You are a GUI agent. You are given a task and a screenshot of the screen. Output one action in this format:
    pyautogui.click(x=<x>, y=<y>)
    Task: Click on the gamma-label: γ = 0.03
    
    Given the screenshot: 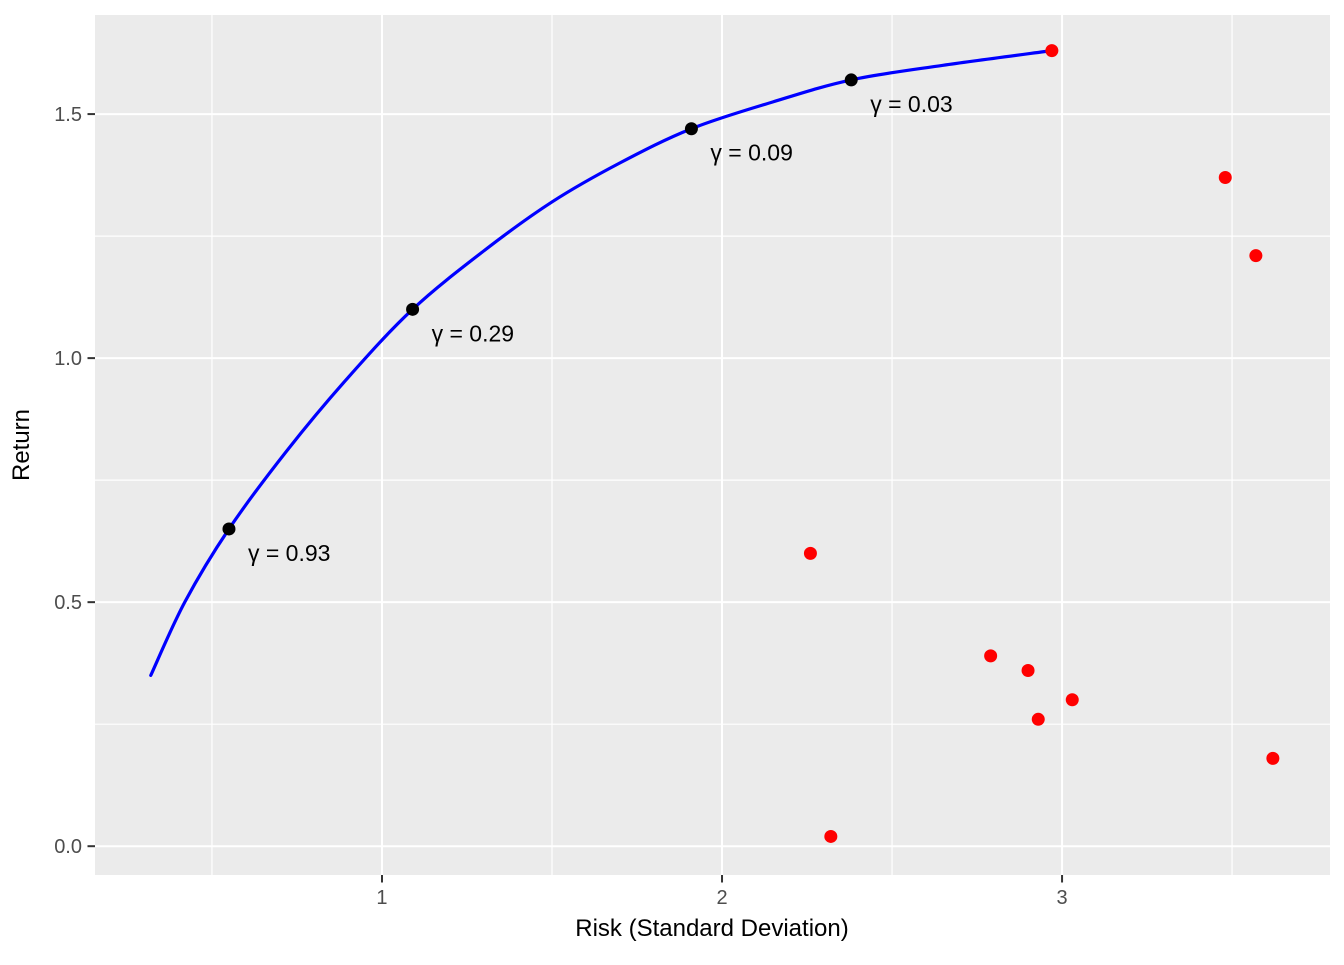 What is the action you would take?
    pyautogui.click(x=911, y=104)
    